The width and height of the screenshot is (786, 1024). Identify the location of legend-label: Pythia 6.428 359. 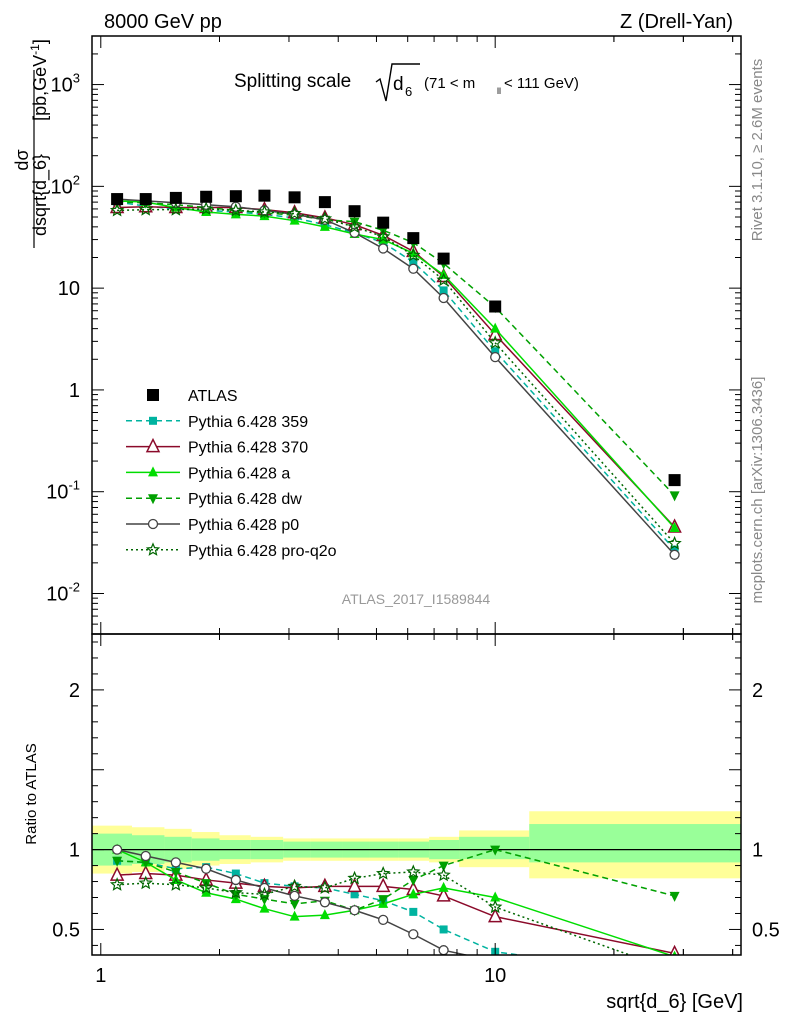
(248, 422).